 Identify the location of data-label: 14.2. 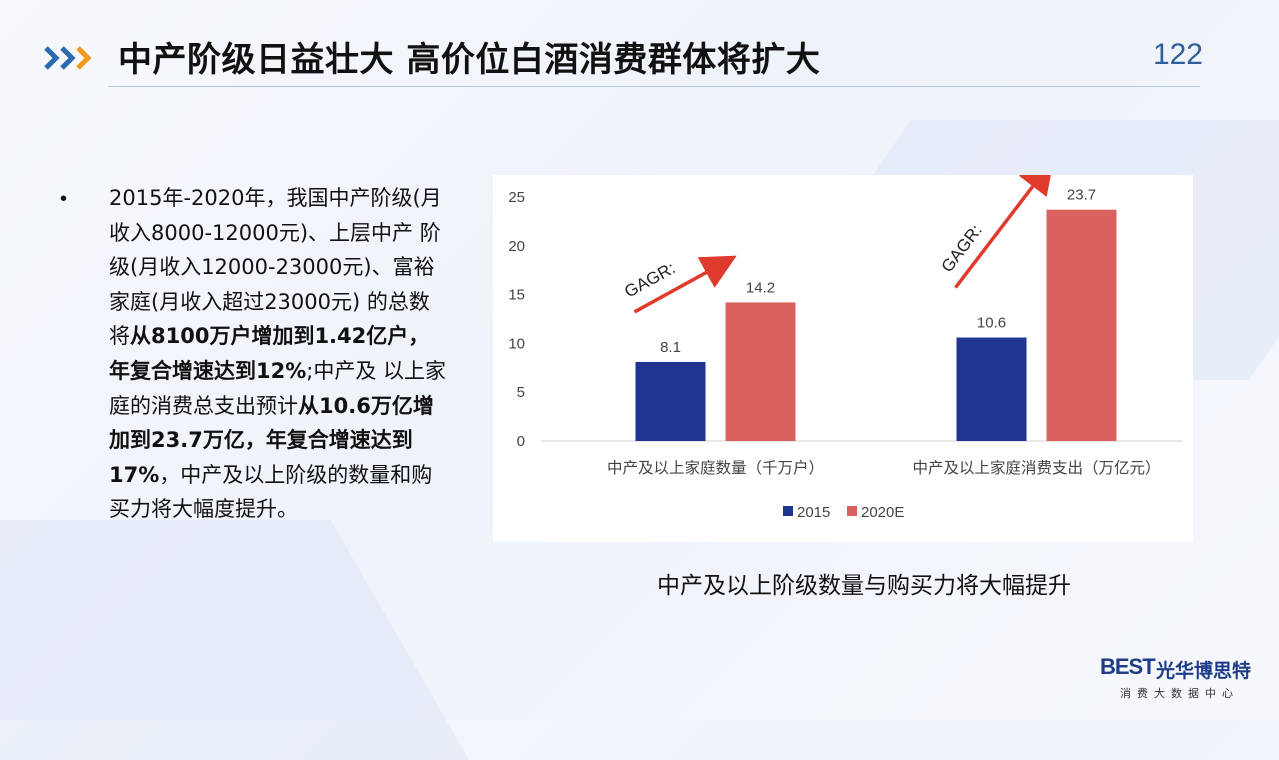
(760, 287).